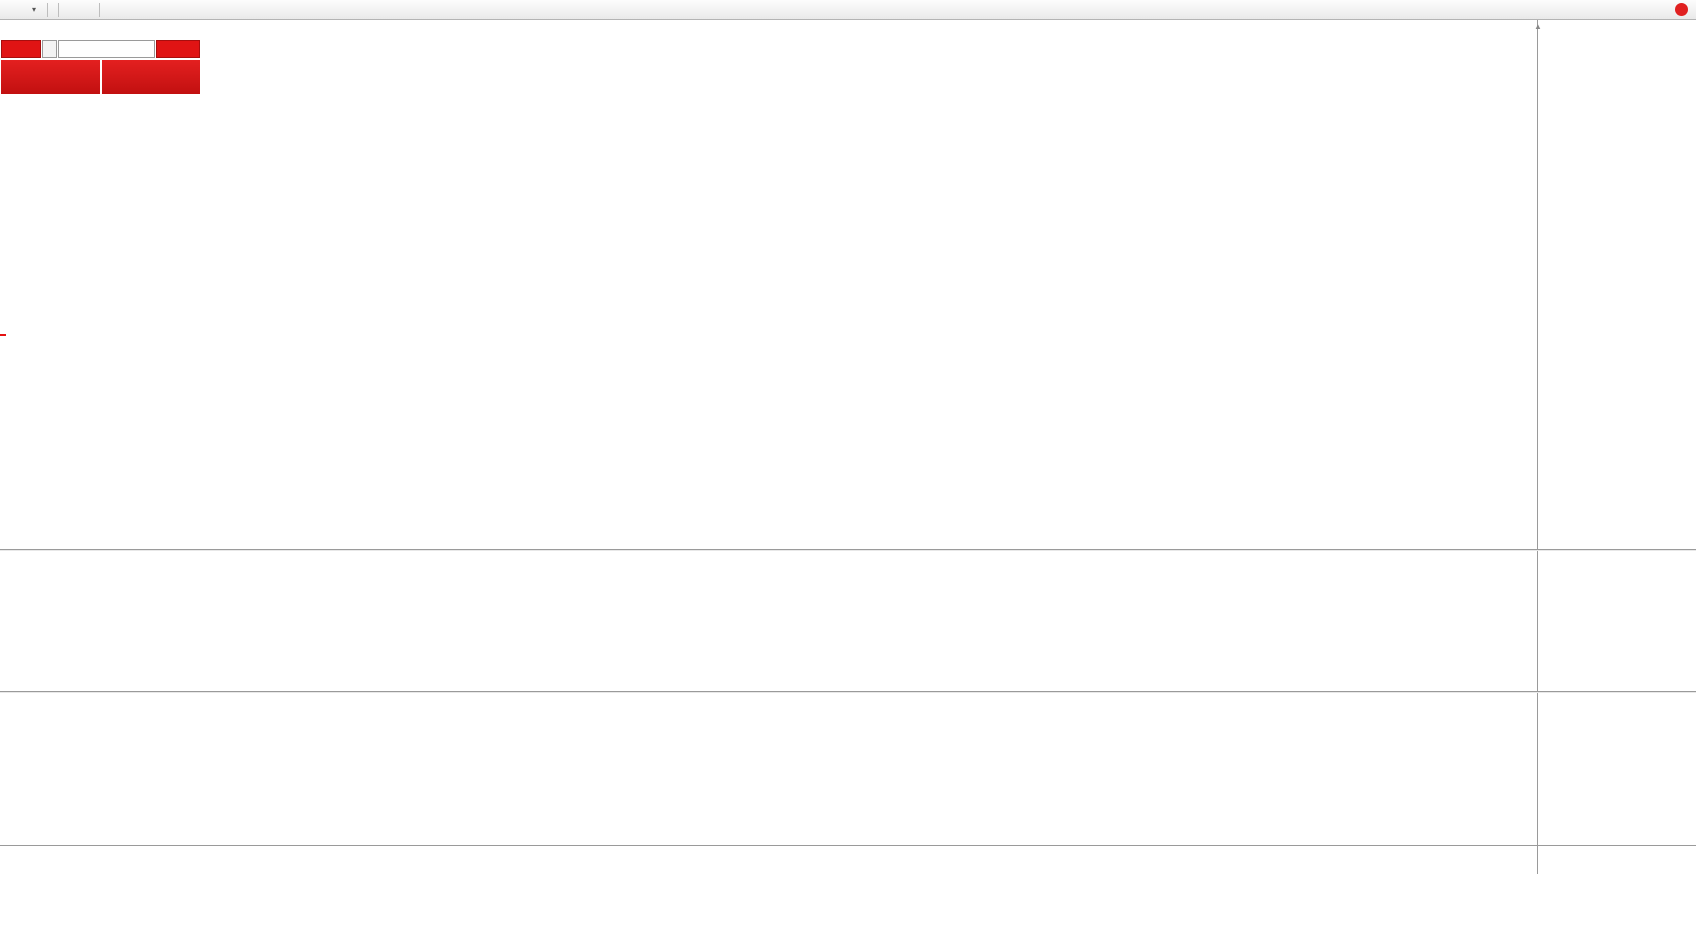 The height and width of the screenshot is (942, 1696). What do you see at coordinates (34, 9) in the screenshot?
I see `chevron-down-icon: ▾` at bounding box center [34, 9].